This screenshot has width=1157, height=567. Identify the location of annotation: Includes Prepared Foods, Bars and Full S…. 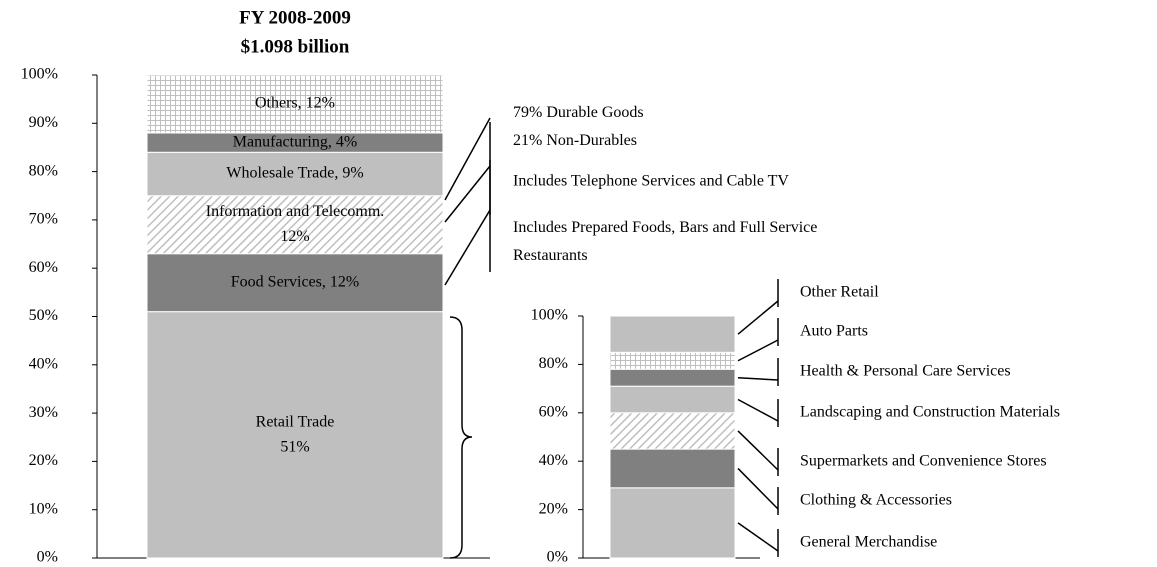
(665, 241).